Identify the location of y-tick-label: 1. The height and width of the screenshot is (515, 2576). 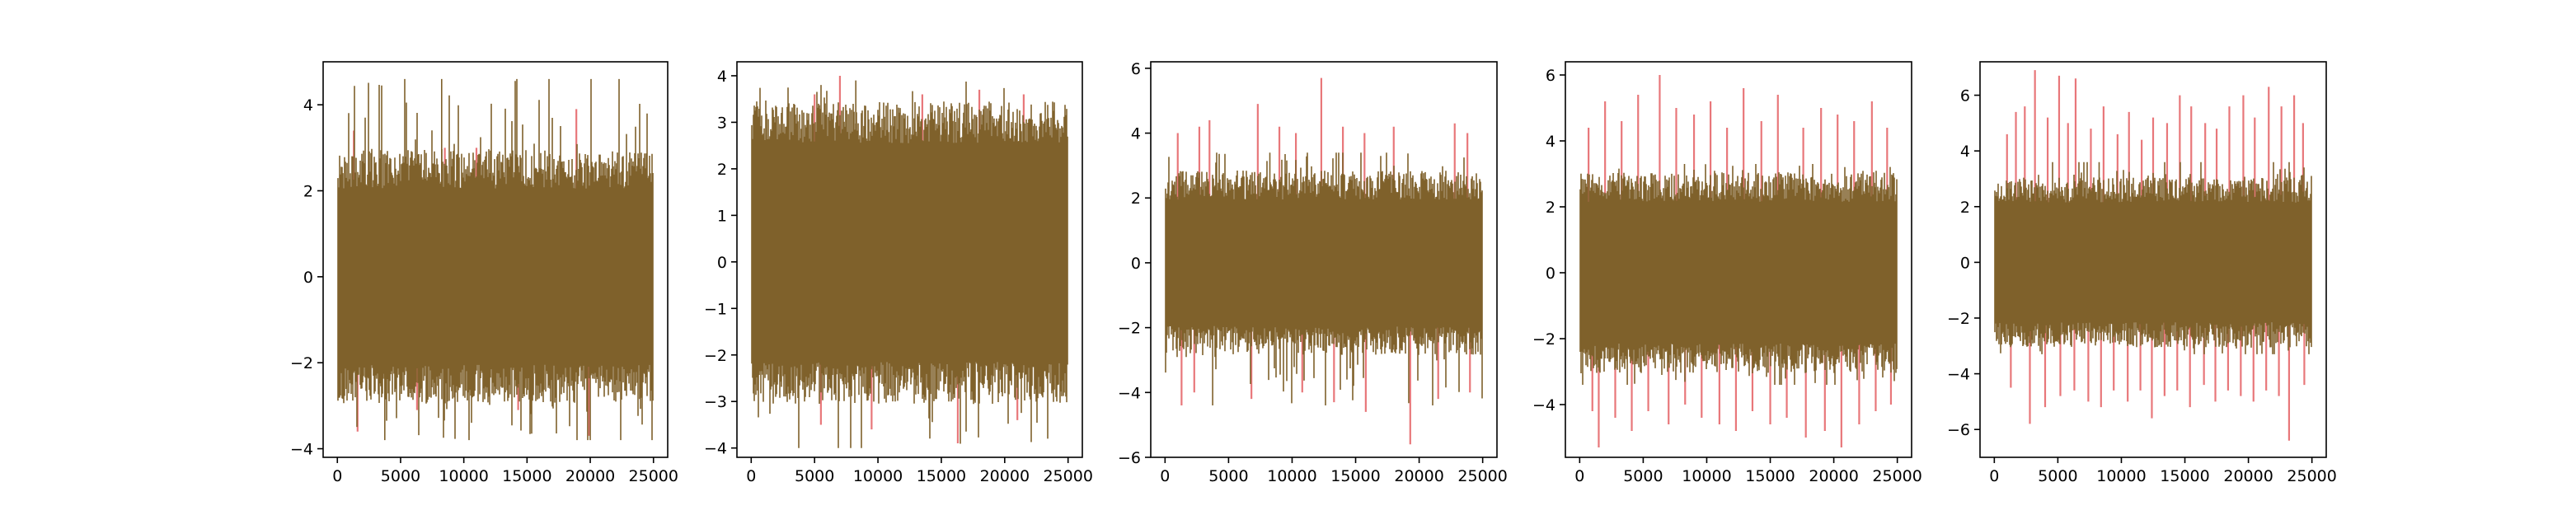
(722, 216).